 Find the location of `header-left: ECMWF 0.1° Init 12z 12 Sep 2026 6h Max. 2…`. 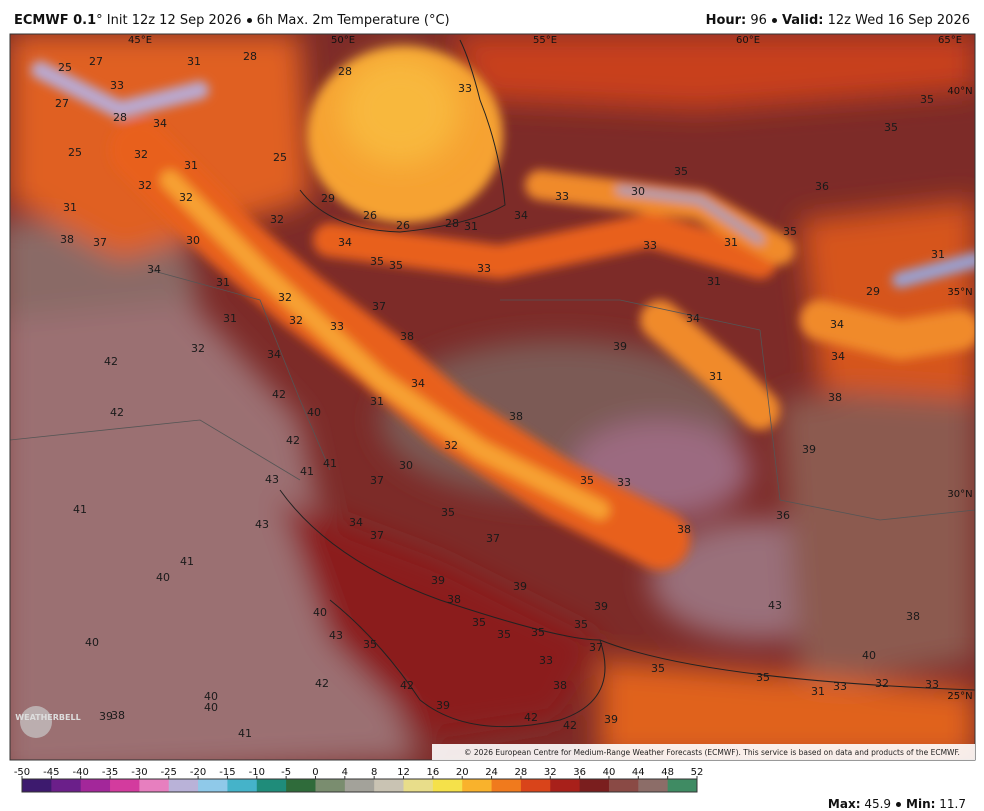

header-left: ECMWF 0.1° Init 12z 12 Sep 2026 6h Max. 2… is located at coordinates (232, 20).